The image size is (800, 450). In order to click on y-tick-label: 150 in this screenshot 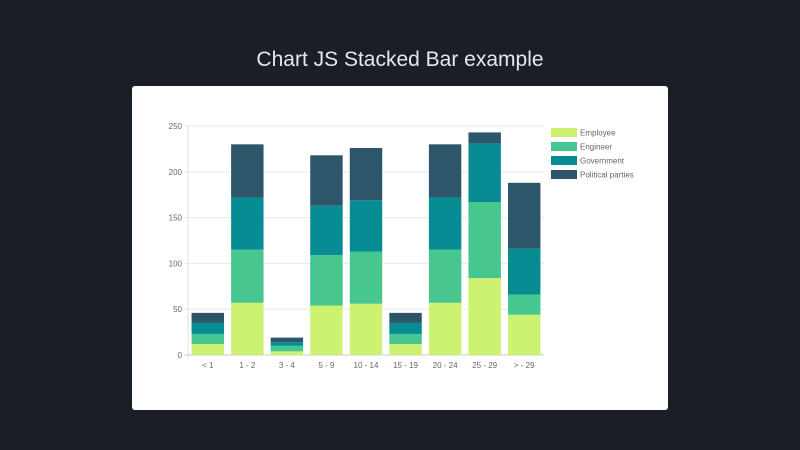, I will do `click(176, 218)`.